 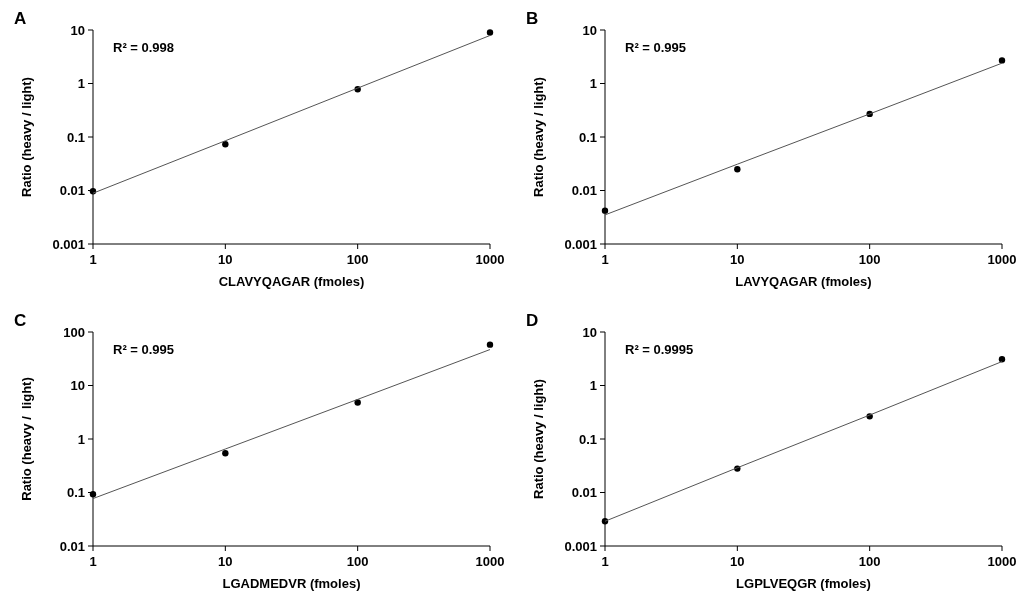 I want to click on y-tick-label: 100, so click(x=74, y=332).